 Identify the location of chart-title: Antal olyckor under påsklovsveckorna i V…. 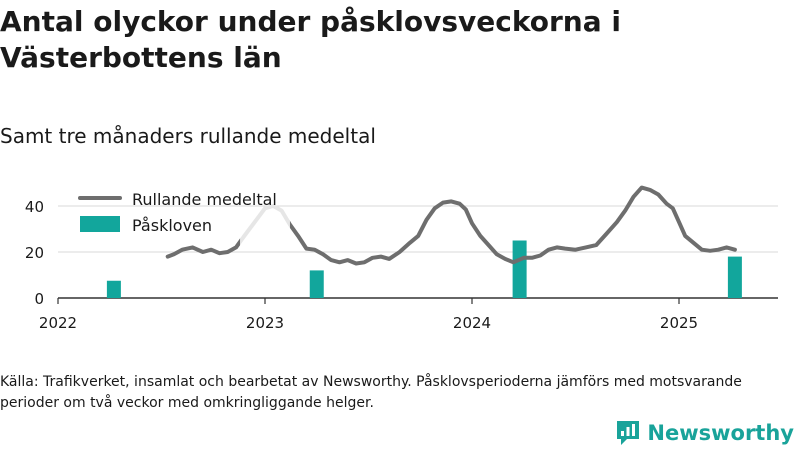
(310, 39).